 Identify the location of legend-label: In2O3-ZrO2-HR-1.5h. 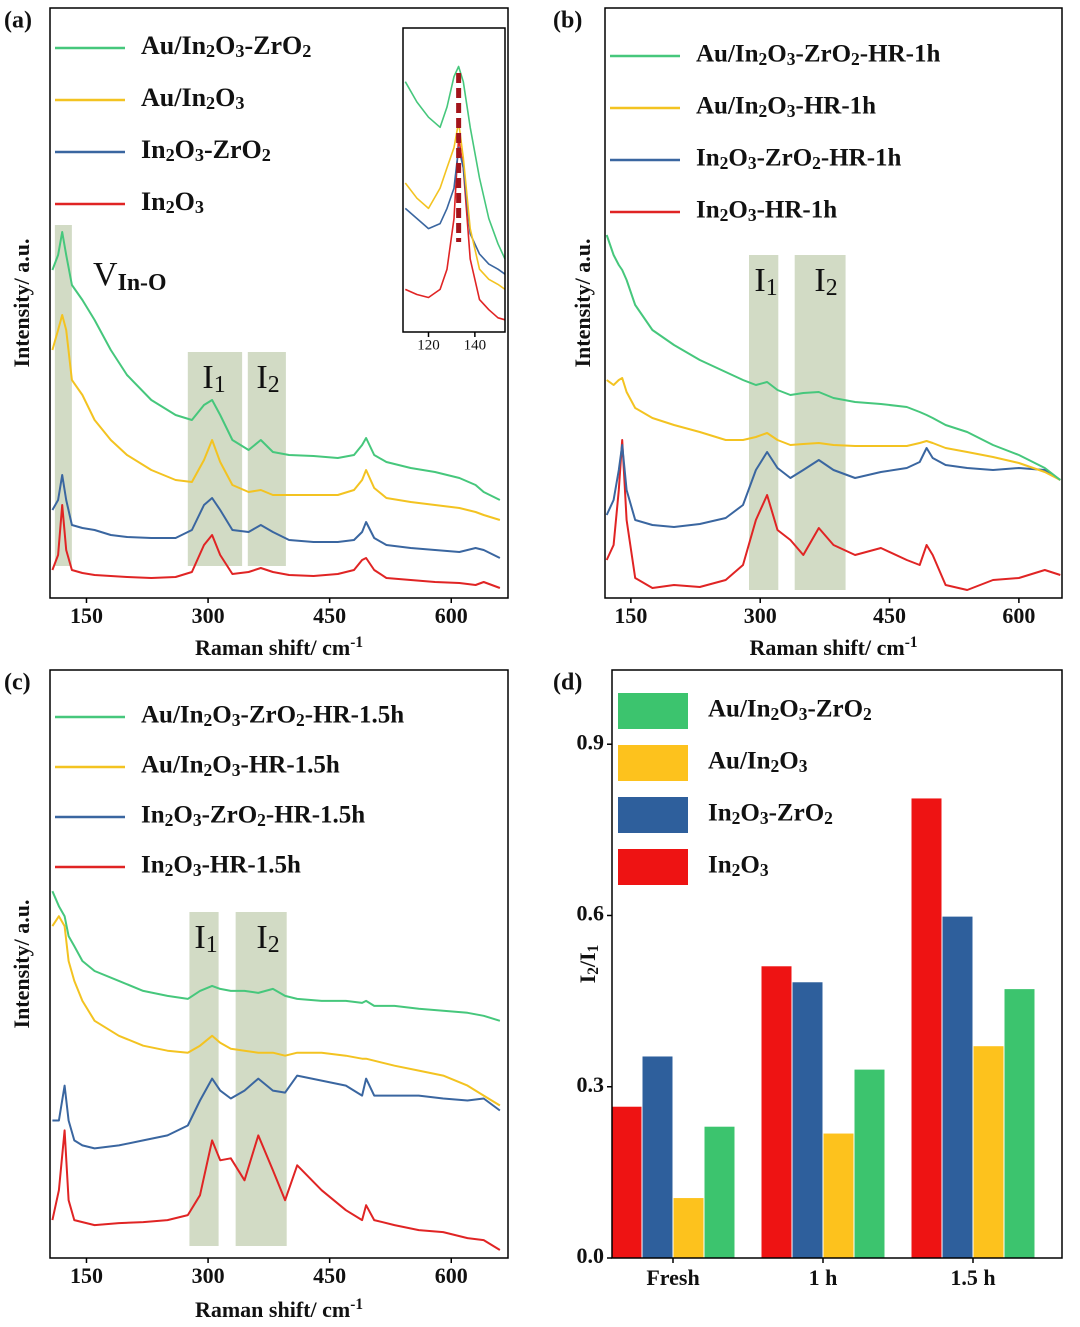
(253, 816).